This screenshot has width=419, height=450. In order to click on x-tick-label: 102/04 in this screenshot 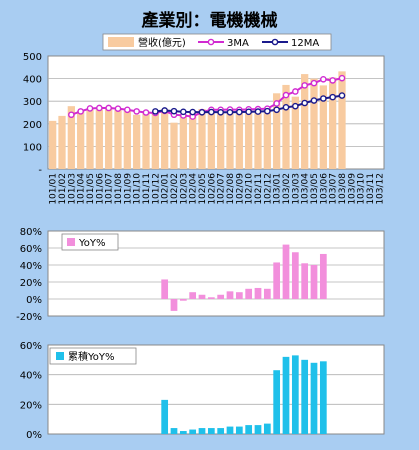, I will do `click(194, 189)`.